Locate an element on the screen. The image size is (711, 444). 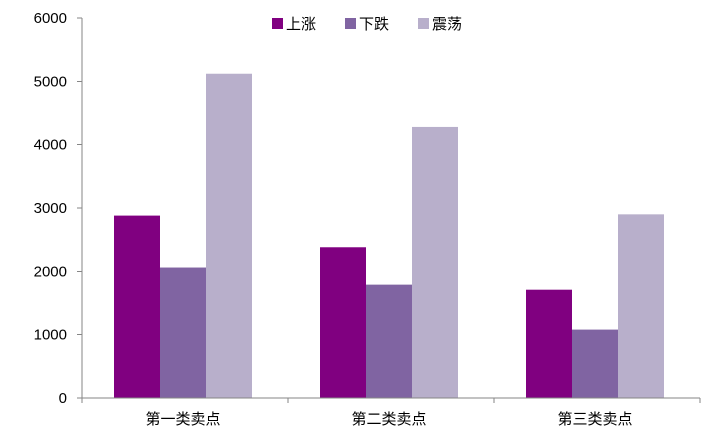
y-tick-label: 0 is located at coordinates (63, 398).